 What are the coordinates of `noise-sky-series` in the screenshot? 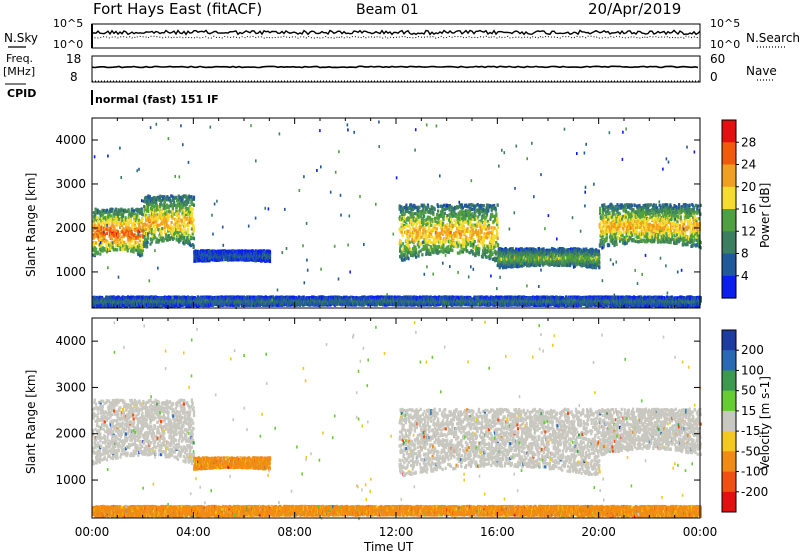 It's located at (396, 32).